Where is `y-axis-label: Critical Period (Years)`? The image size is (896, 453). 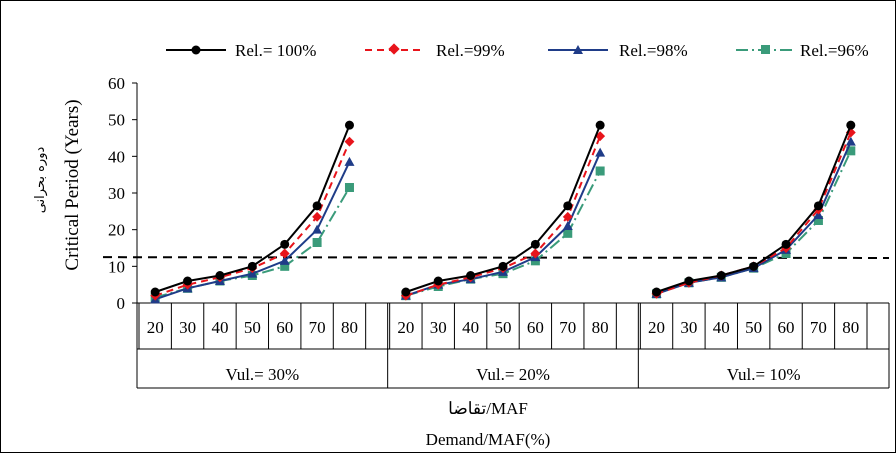
y-axis-label: Critical Period (Years) is located at coordinates (72, 184).